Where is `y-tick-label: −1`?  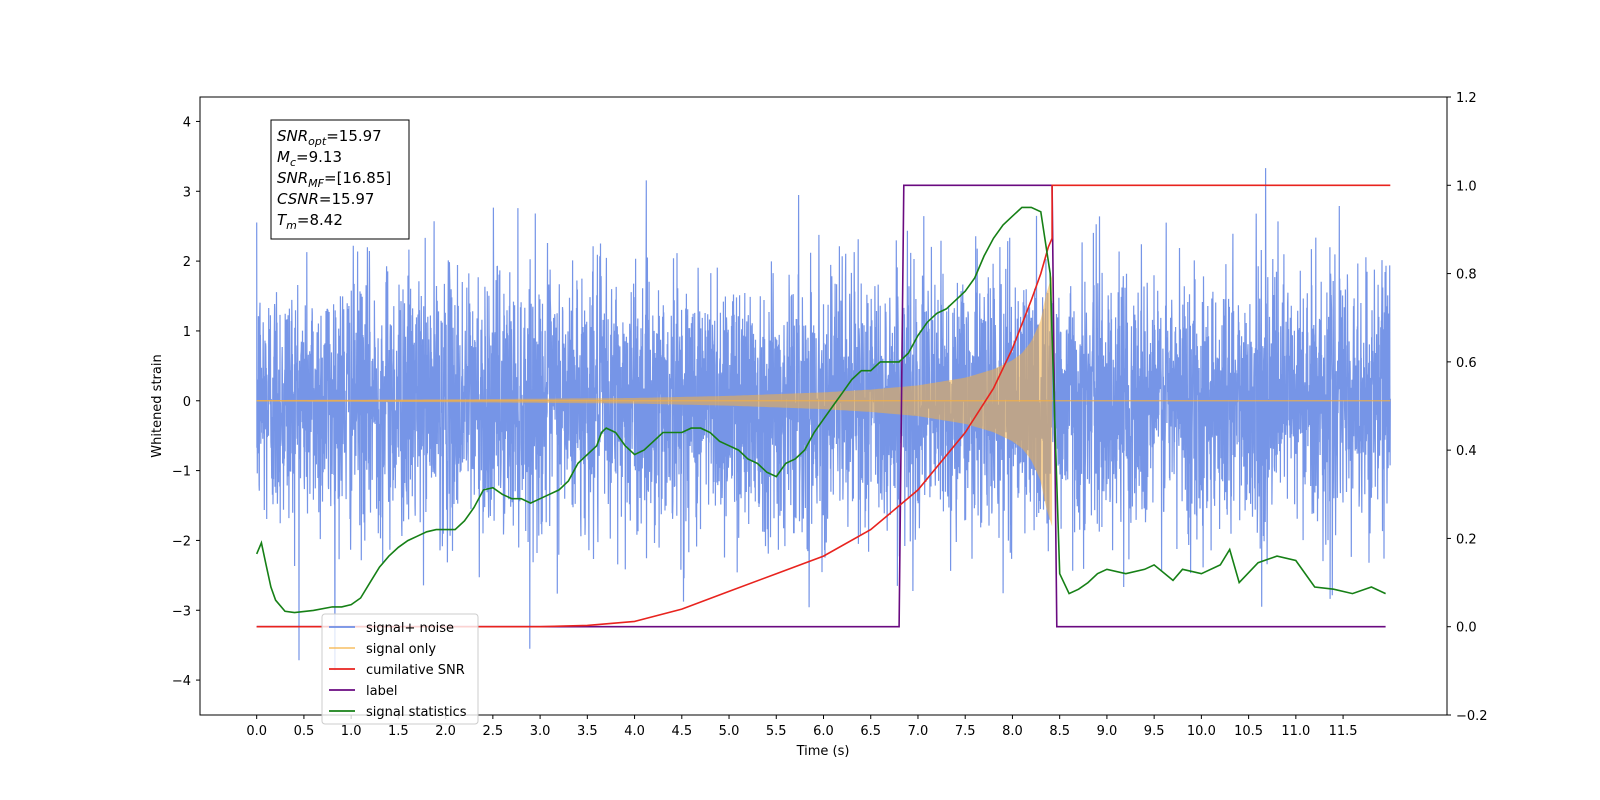 y-tick-label: −1 is located at coordinates (181, 472).